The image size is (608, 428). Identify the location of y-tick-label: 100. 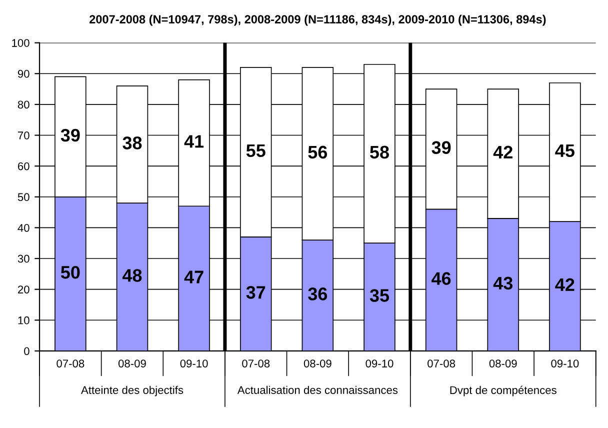
(21, 43).